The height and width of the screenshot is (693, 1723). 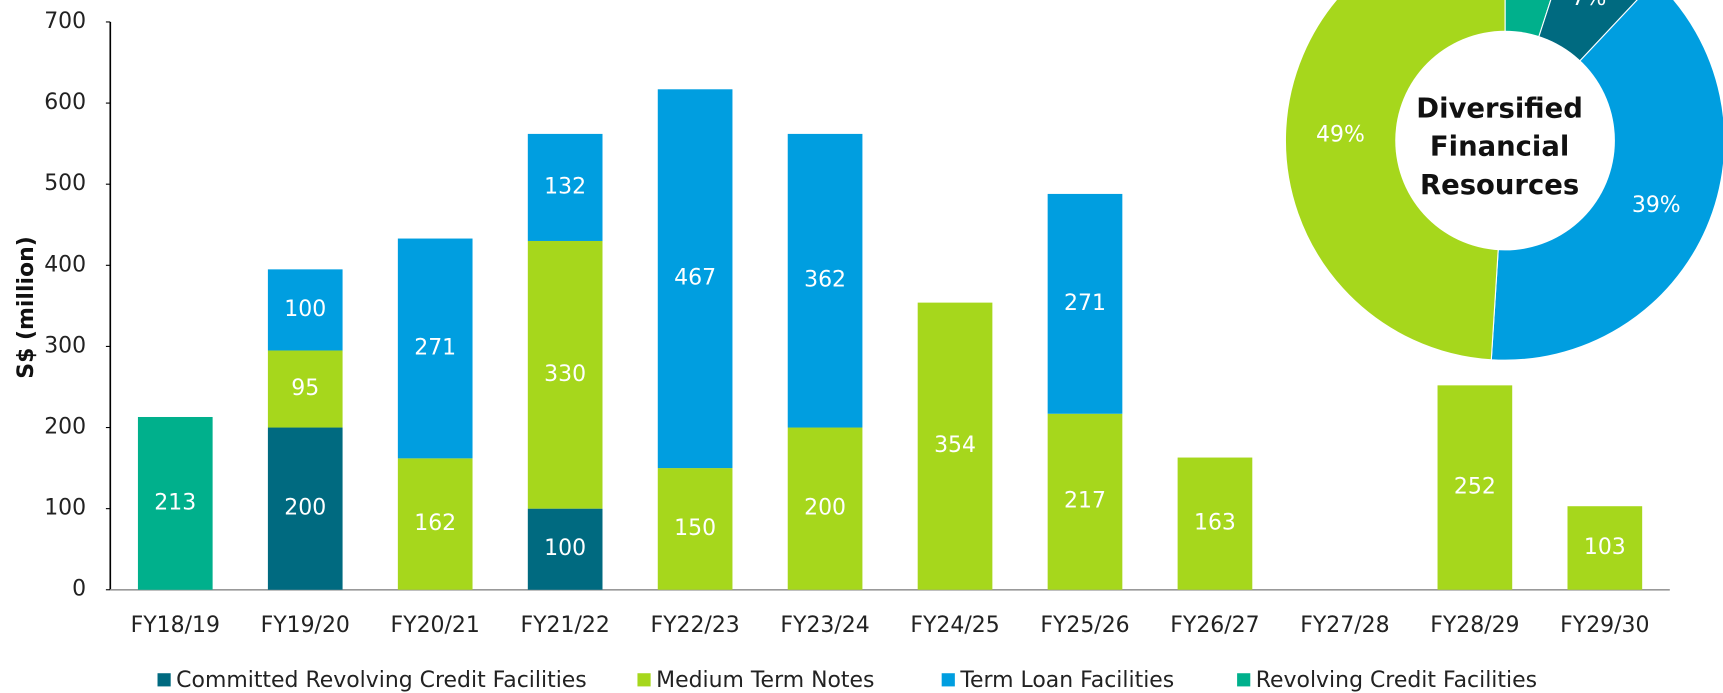 I want to click on y-tick-label: 100, so click(x=65, y=508).